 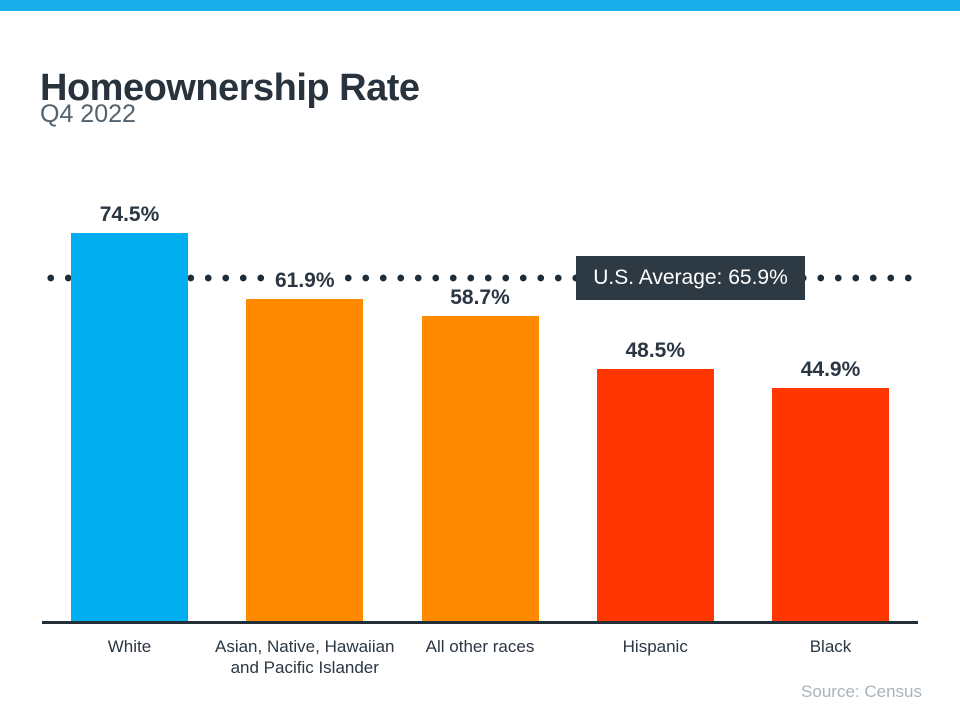 What do you see at coordinates (305, 461) in the screenshot?
I see `bar-asian-native-hawaiian-and-pacific-islander` at bounding box center [305, 461].